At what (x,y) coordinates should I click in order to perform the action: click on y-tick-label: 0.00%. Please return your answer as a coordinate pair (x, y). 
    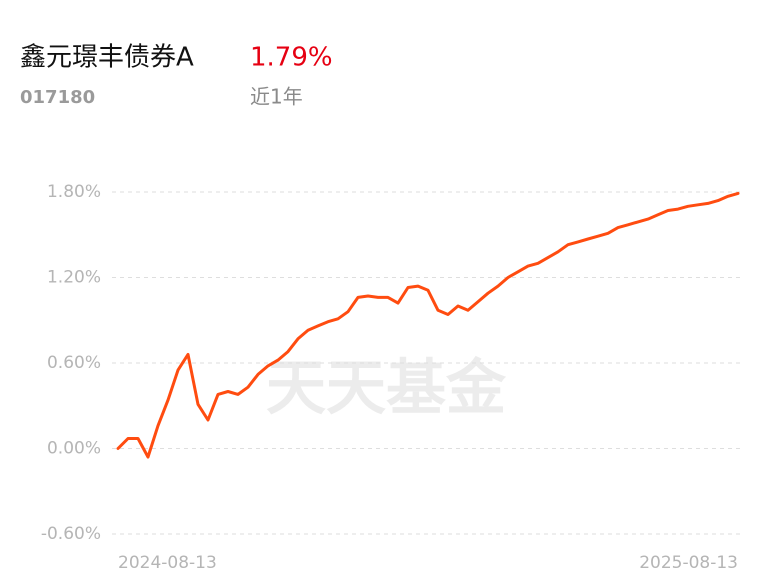
    Looking at the image, I should click on (74, 449).